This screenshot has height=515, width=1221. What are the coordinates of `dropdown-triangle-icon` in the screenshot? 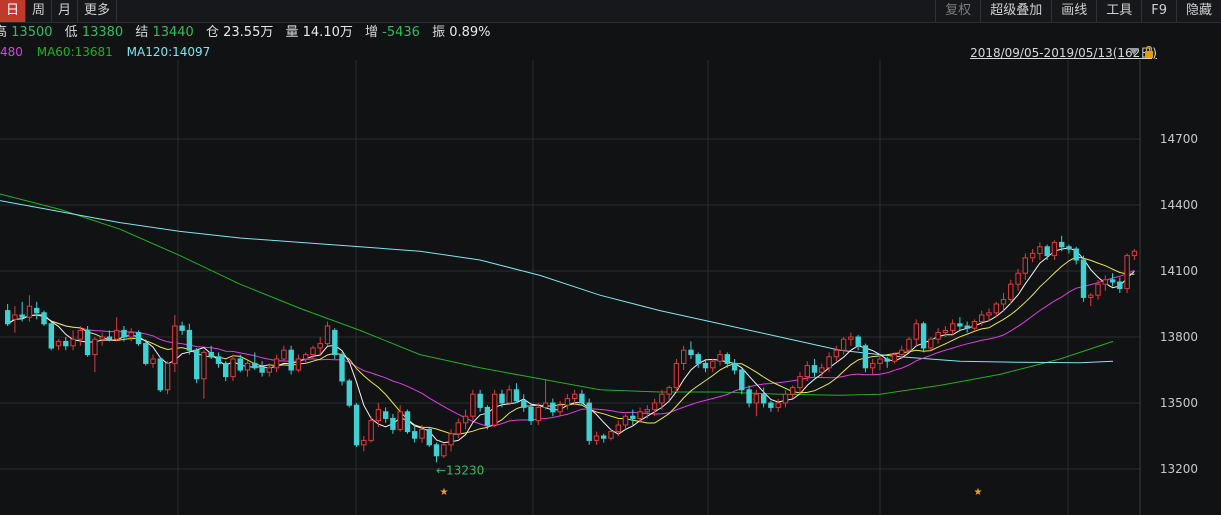 It's located at (1134, 51).